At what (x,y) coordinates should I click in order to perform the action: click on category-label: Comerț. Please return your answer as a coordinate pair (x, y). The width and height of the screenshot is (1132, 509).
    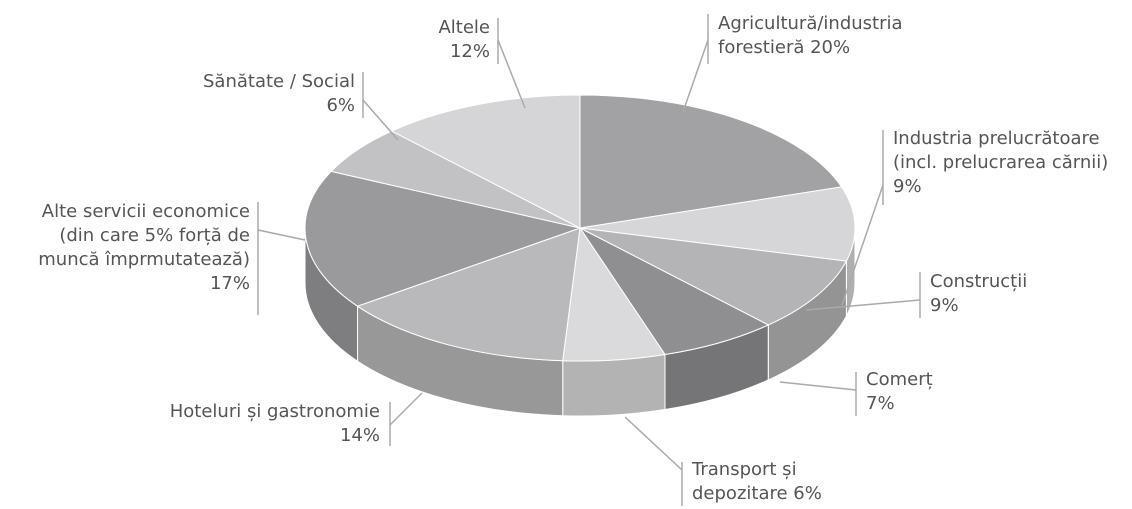
    Looking at the image, I should click on (899, 379).